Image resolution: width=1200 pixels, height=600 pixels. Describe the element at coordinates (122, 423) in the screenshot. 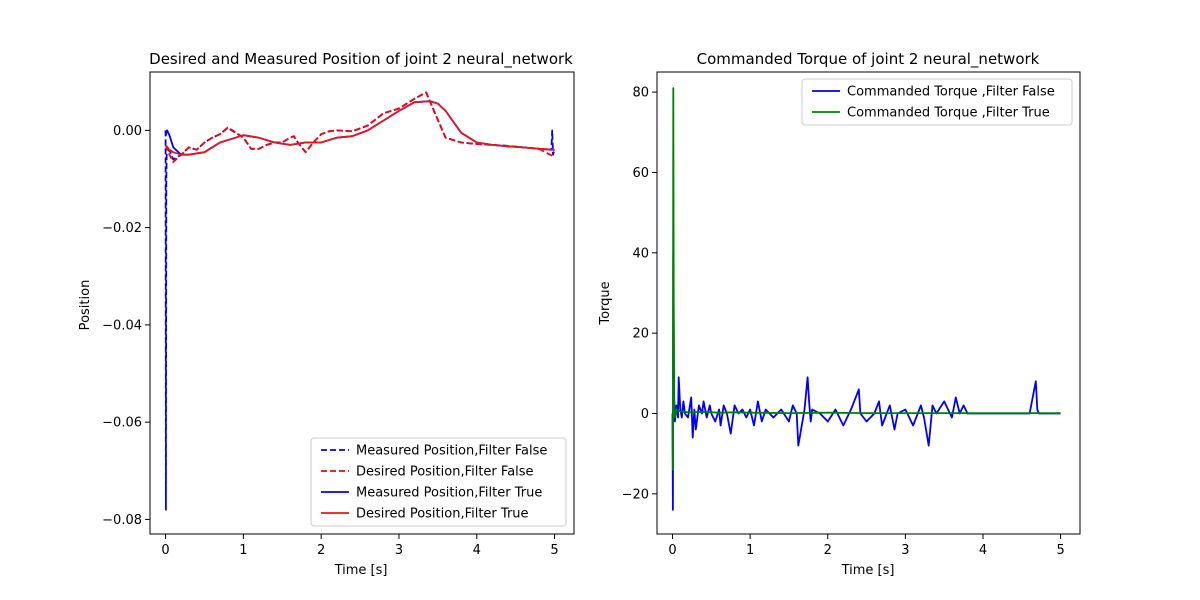

I see `y-tick-label: −0.06` at that location.